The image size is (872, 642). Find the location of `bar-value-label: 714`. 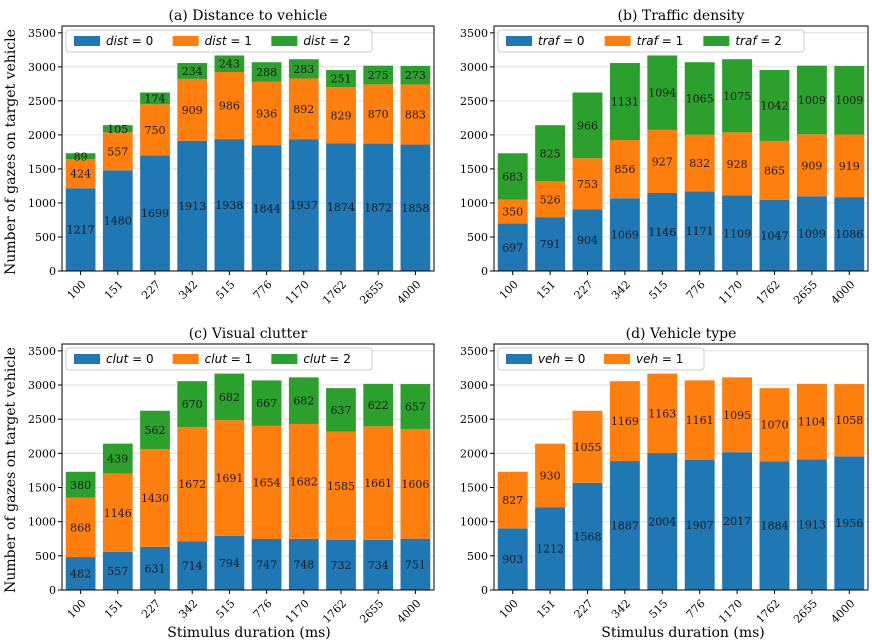

bar-value-label: 714 is located at coordinates (192, 566).